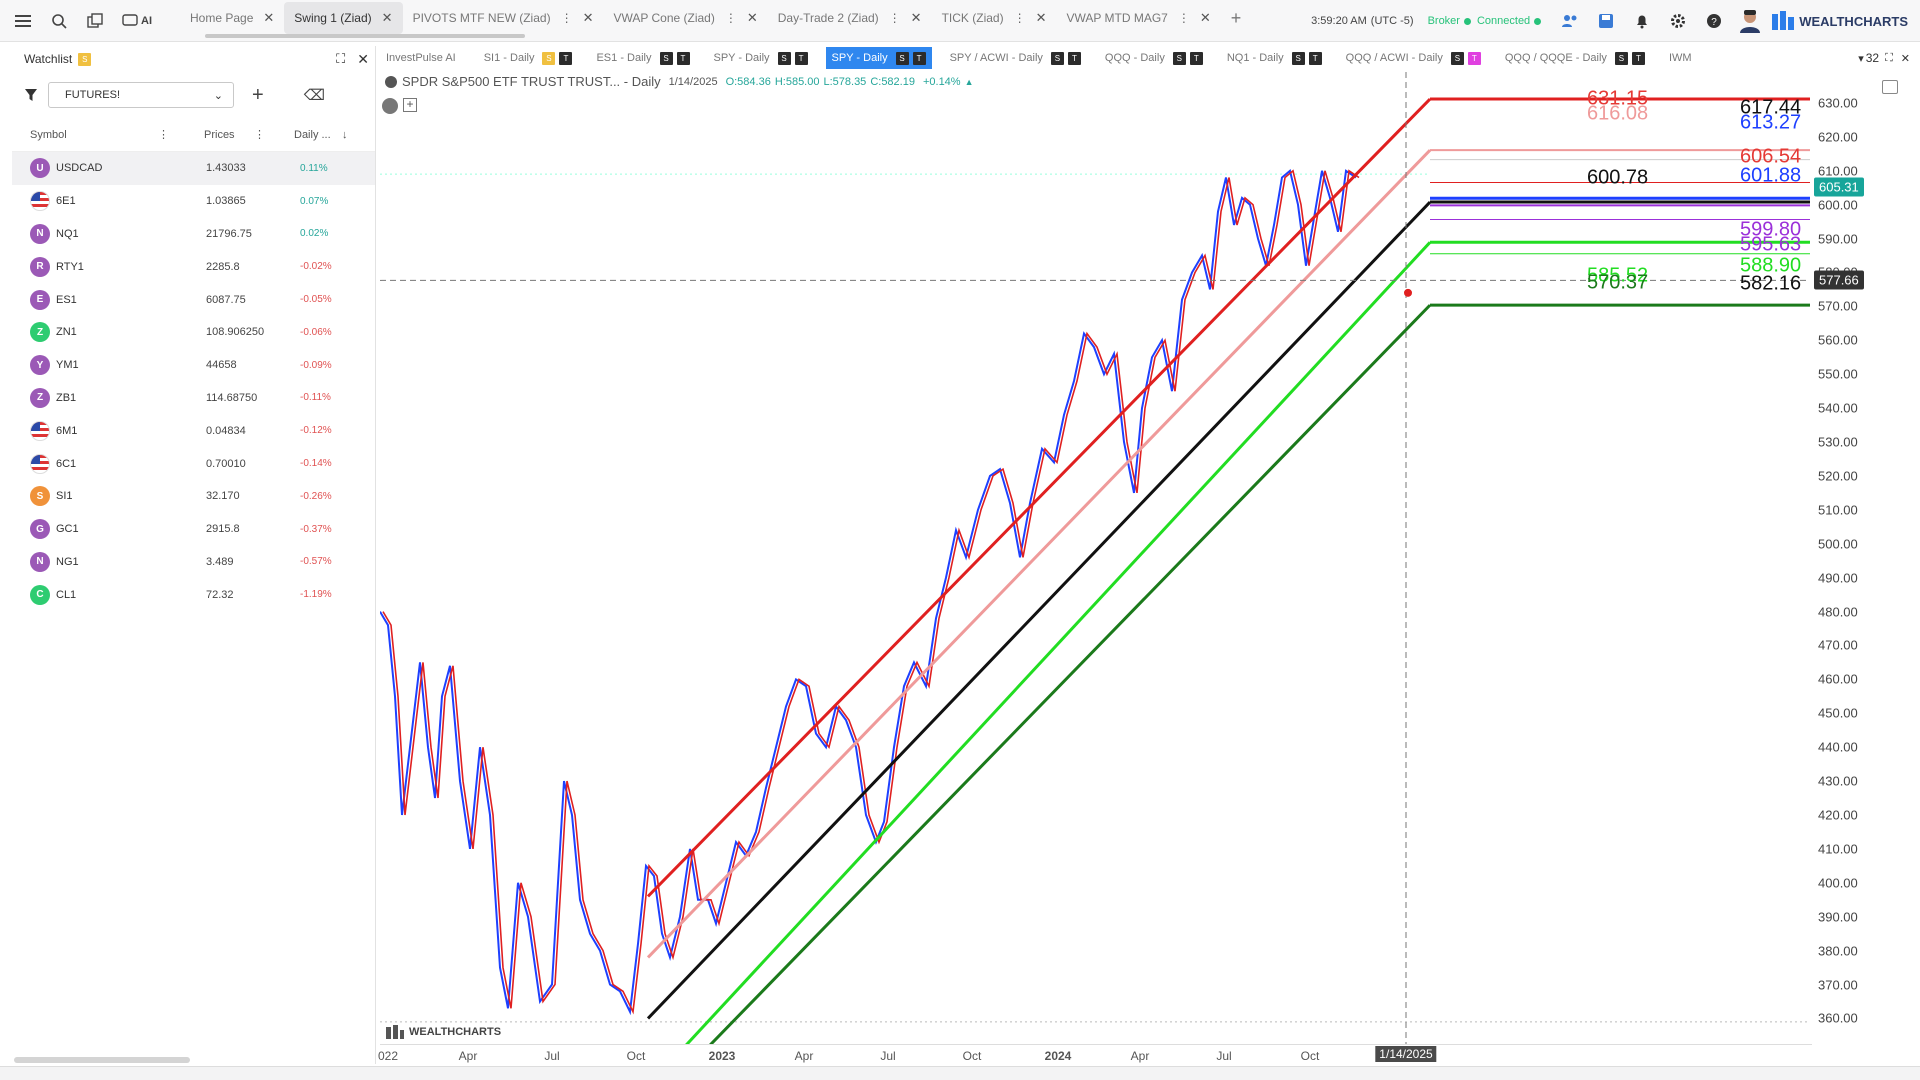 This screenshot has width=1920, height=1080. What do you see at coordinates (48, 134) in the screenshot?
I see `col-symbol: Symbol` at bounding box center [48, 134].